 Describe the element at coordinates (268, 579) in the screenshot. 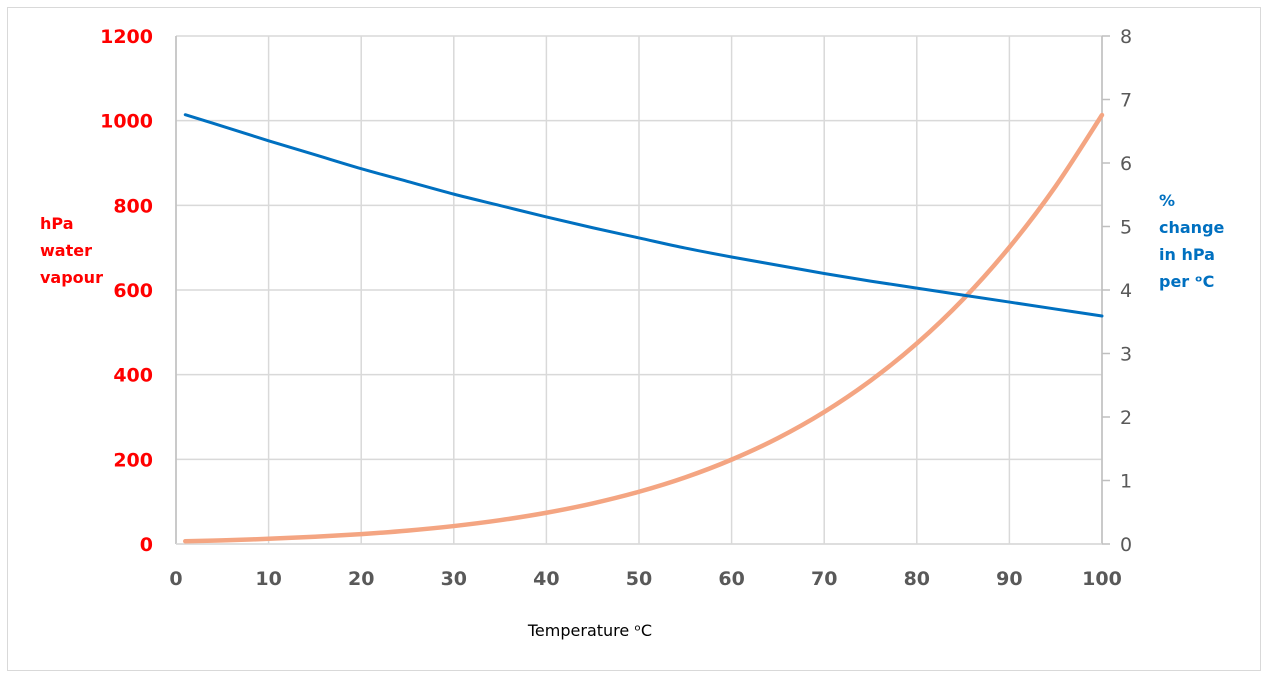

I see `x-tick-label: 10` at that location.